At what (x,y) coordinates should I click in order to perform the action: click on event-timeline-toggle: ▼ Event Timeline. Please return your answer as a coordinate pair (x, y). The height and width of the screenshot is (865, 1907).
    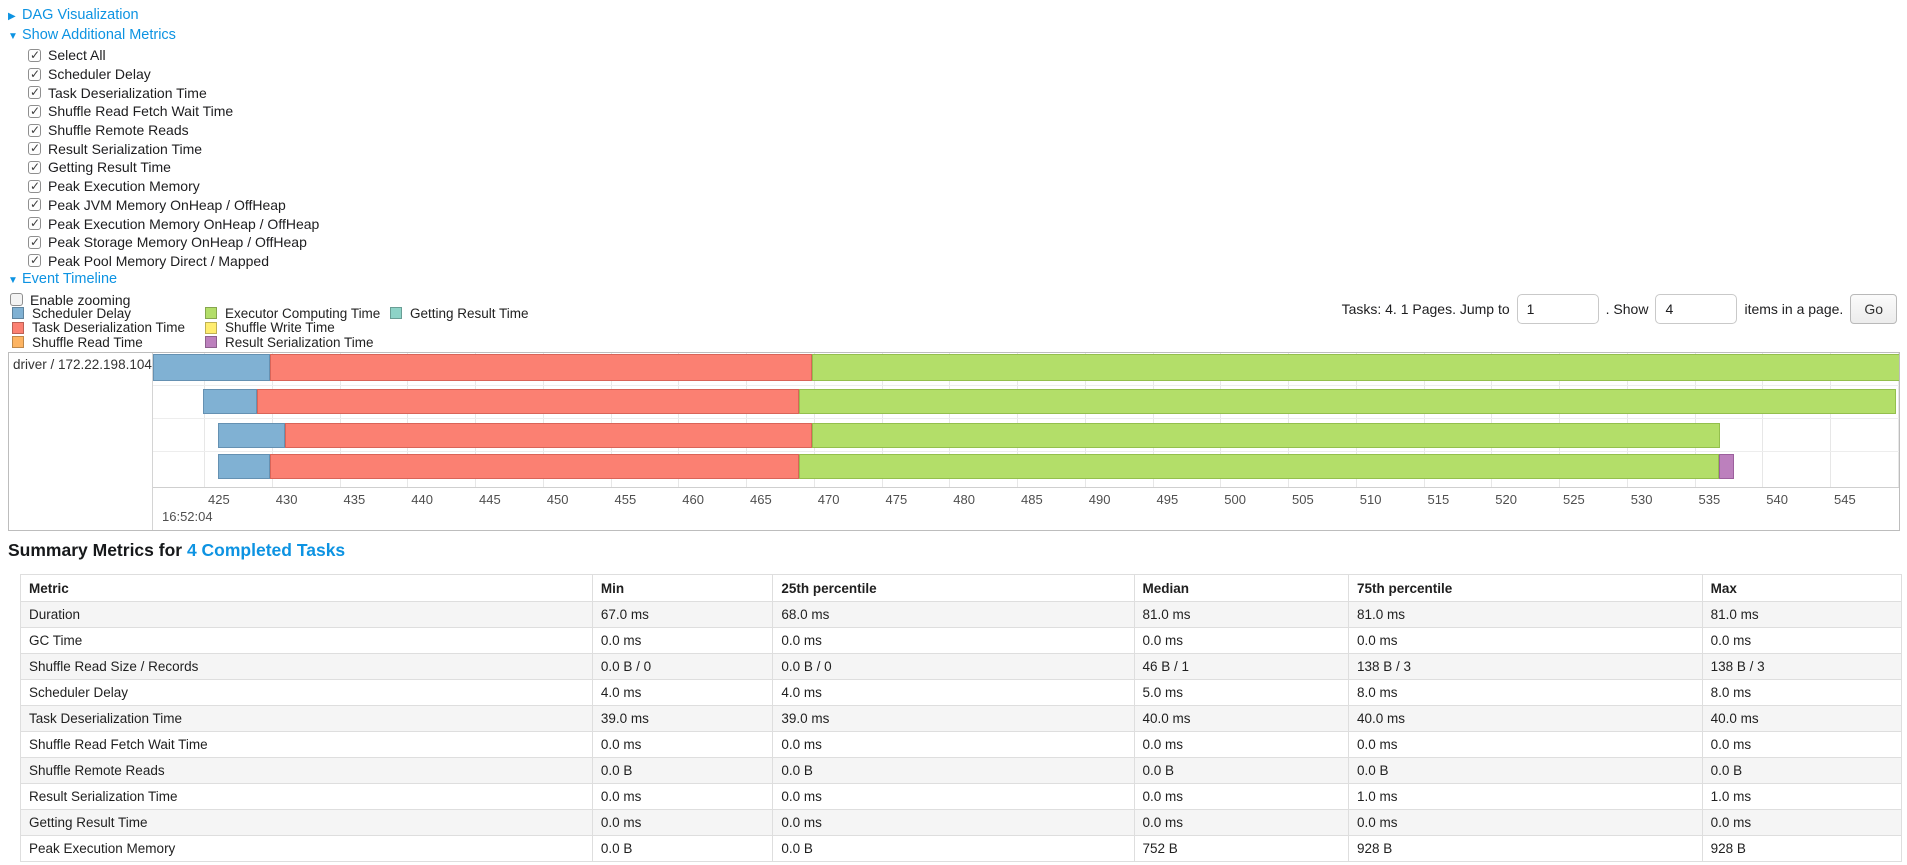
    Looking at the image, I should click on (163, 280).